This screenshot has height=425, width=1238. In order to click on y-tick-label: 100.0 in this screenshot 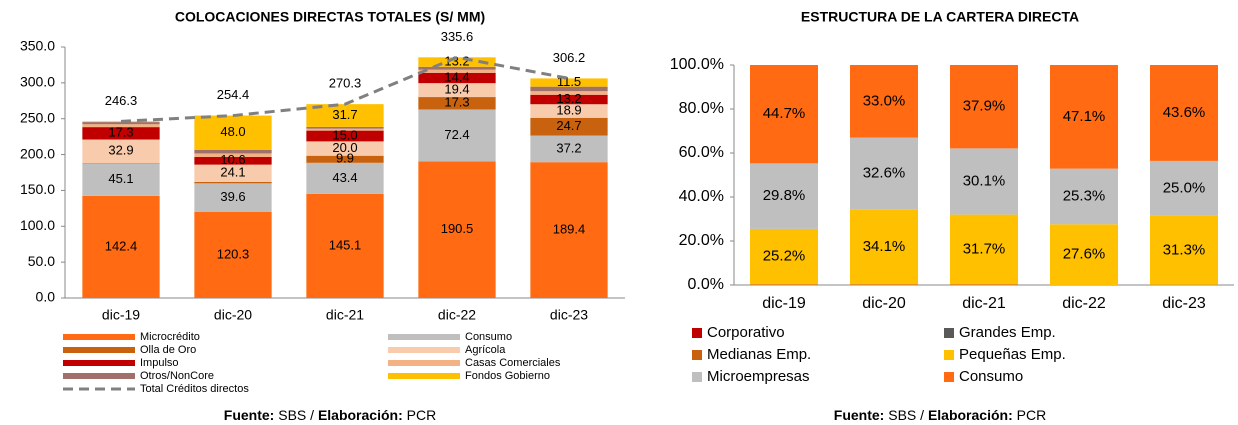, I will do `click(37, 225)`.